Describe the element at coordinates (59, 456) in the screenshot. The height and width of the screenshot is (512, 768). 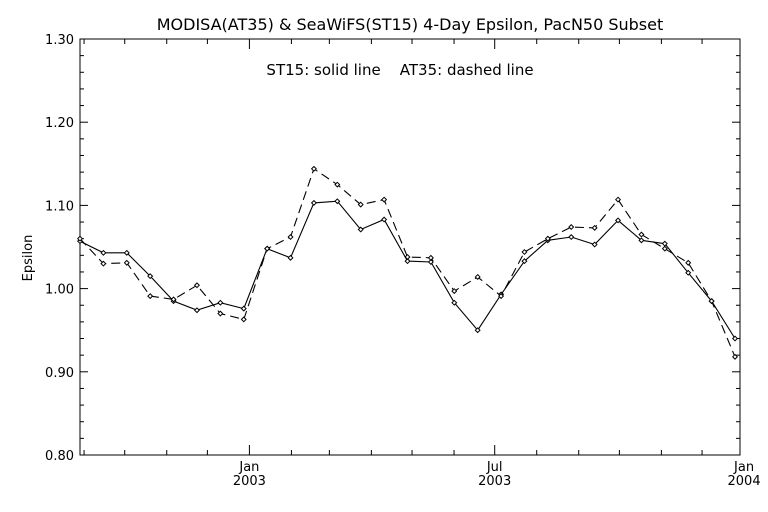
I see `y-tick-label: 0.80` at that location.